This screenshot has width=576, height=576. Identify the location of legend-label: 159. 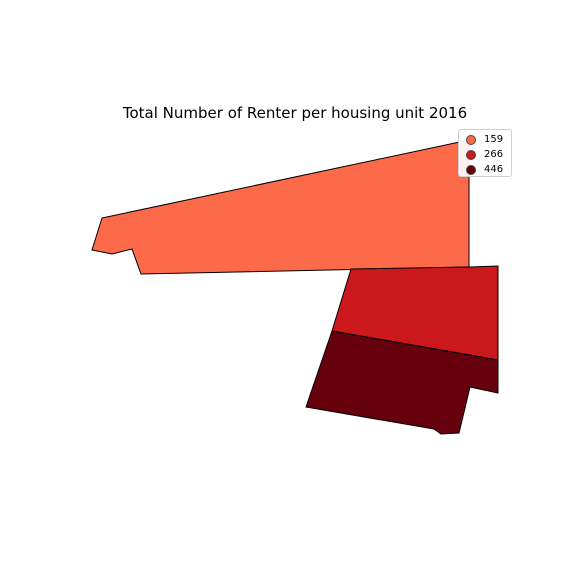
(494, 139).